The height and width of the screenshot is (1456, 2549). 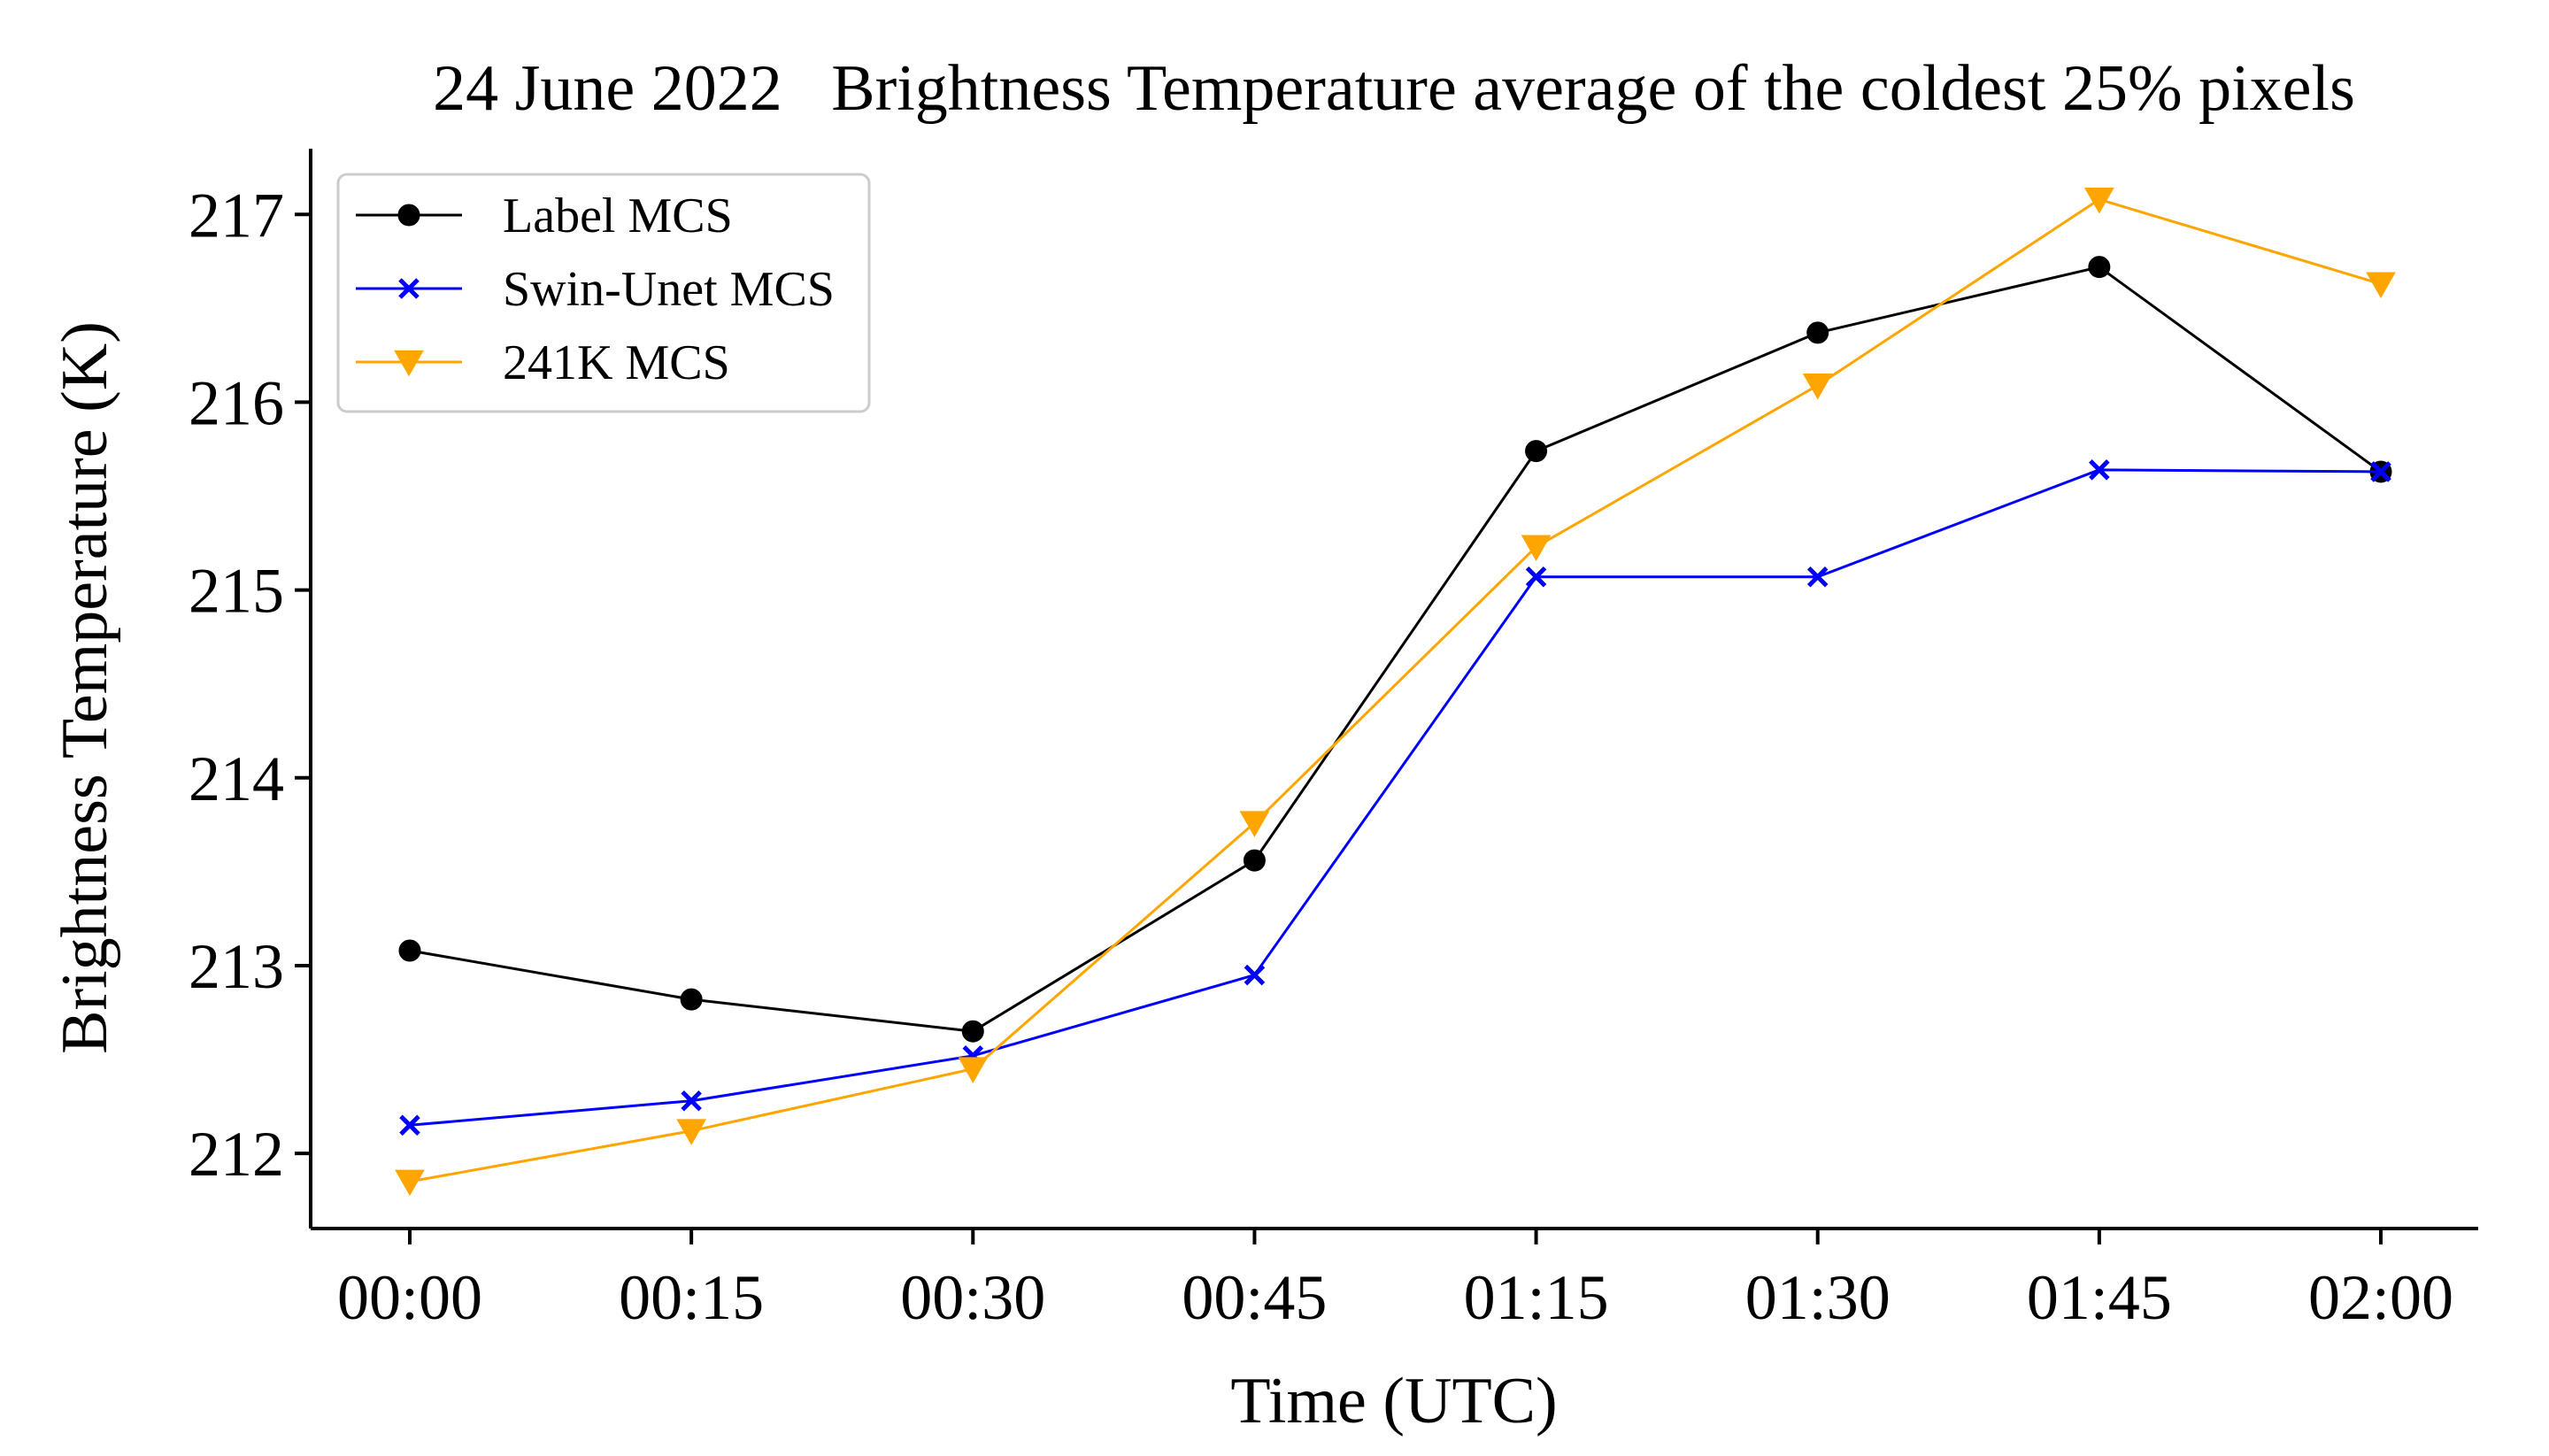 What do you see at coordinates (237, 215) in the screenshot?
I see `y-tick-label: 217` at bounding box center [237, 215].